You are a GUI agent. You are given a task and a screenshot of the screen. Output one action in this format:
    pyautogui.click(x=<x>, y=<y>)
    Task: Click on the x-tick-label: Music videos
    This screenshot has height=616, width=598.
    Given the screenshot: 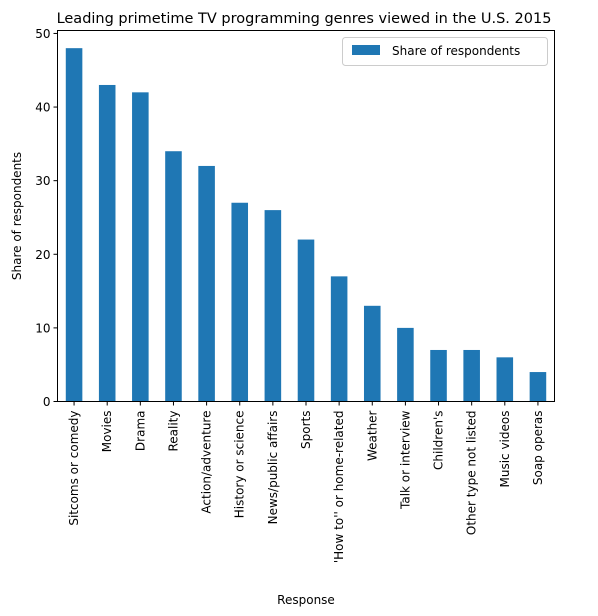 What is the action you would take?
    pyautogui.click(x=505, y=449)
    